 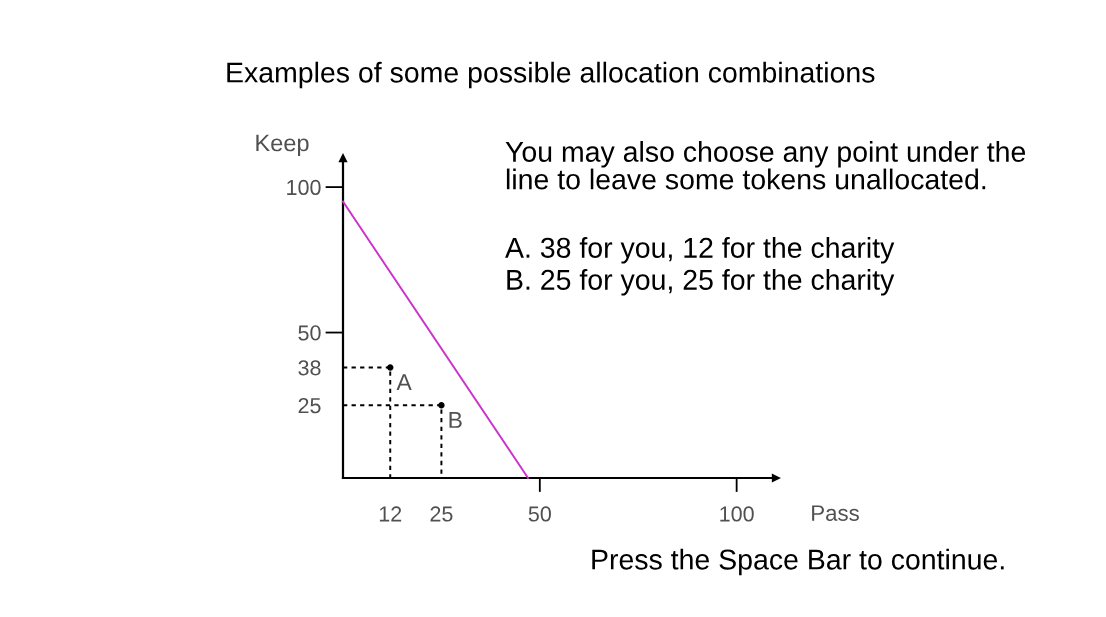 I want to click on y-tick-label: 25, so click(x=309, y=406).